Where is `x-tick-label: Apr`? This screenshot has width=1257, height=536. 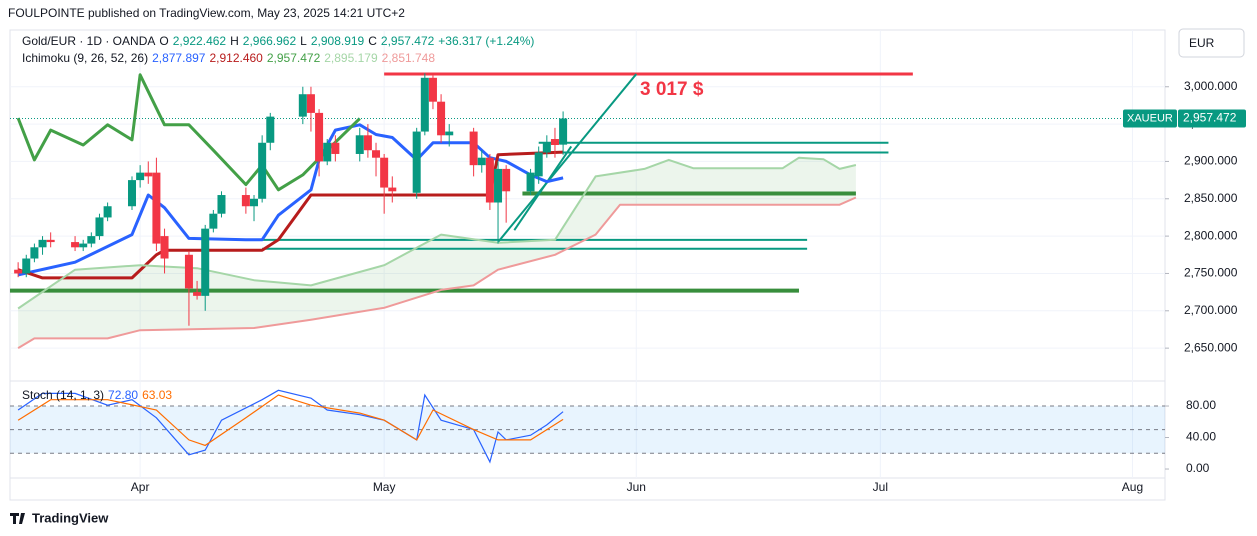 x-tick-label: Apr is located at coordinates (140, 487).